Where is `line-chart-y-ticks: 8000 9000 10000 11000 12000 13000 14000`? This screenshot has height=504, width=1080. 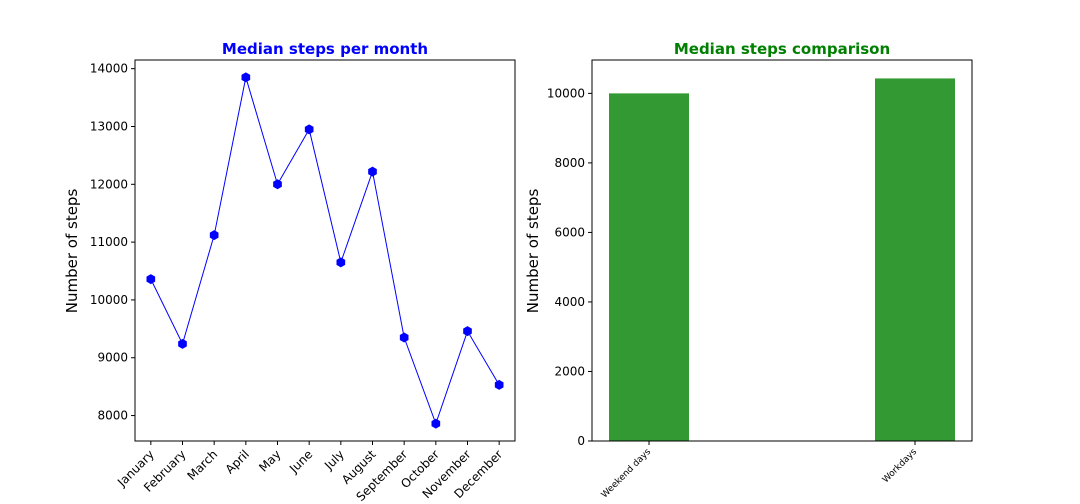 line-chart-y-ticks: 8000 9000 10000 11000 12000 13000 14000 is located at coordinates (112, 242).